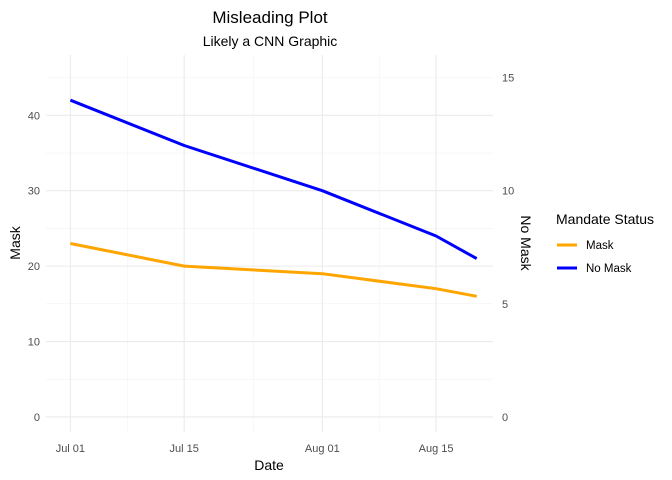  I want to click on x-axis-title: Date, so click(269, 465).